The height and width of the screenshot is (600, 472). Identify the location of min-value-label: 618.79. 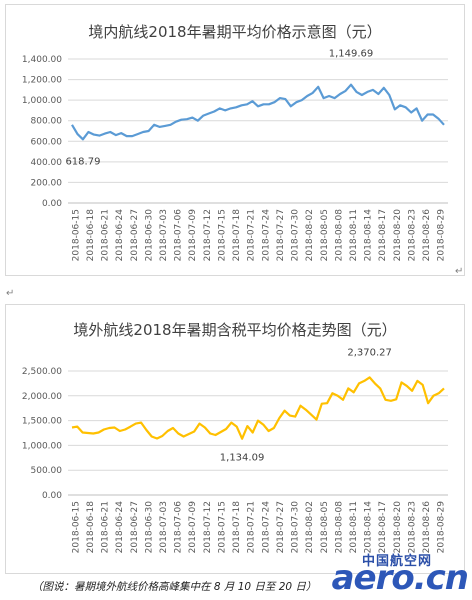
(82, 161).